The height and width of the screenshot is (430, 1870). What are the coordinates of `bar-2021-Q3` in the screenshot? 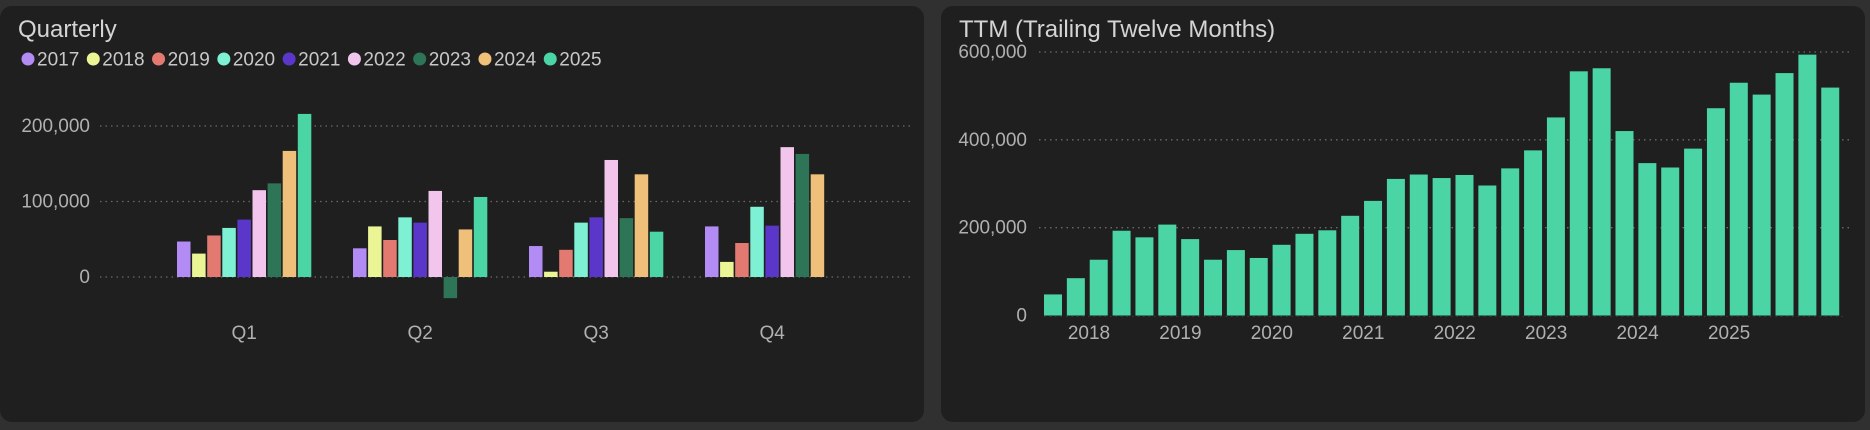 It's located at (596, 247).